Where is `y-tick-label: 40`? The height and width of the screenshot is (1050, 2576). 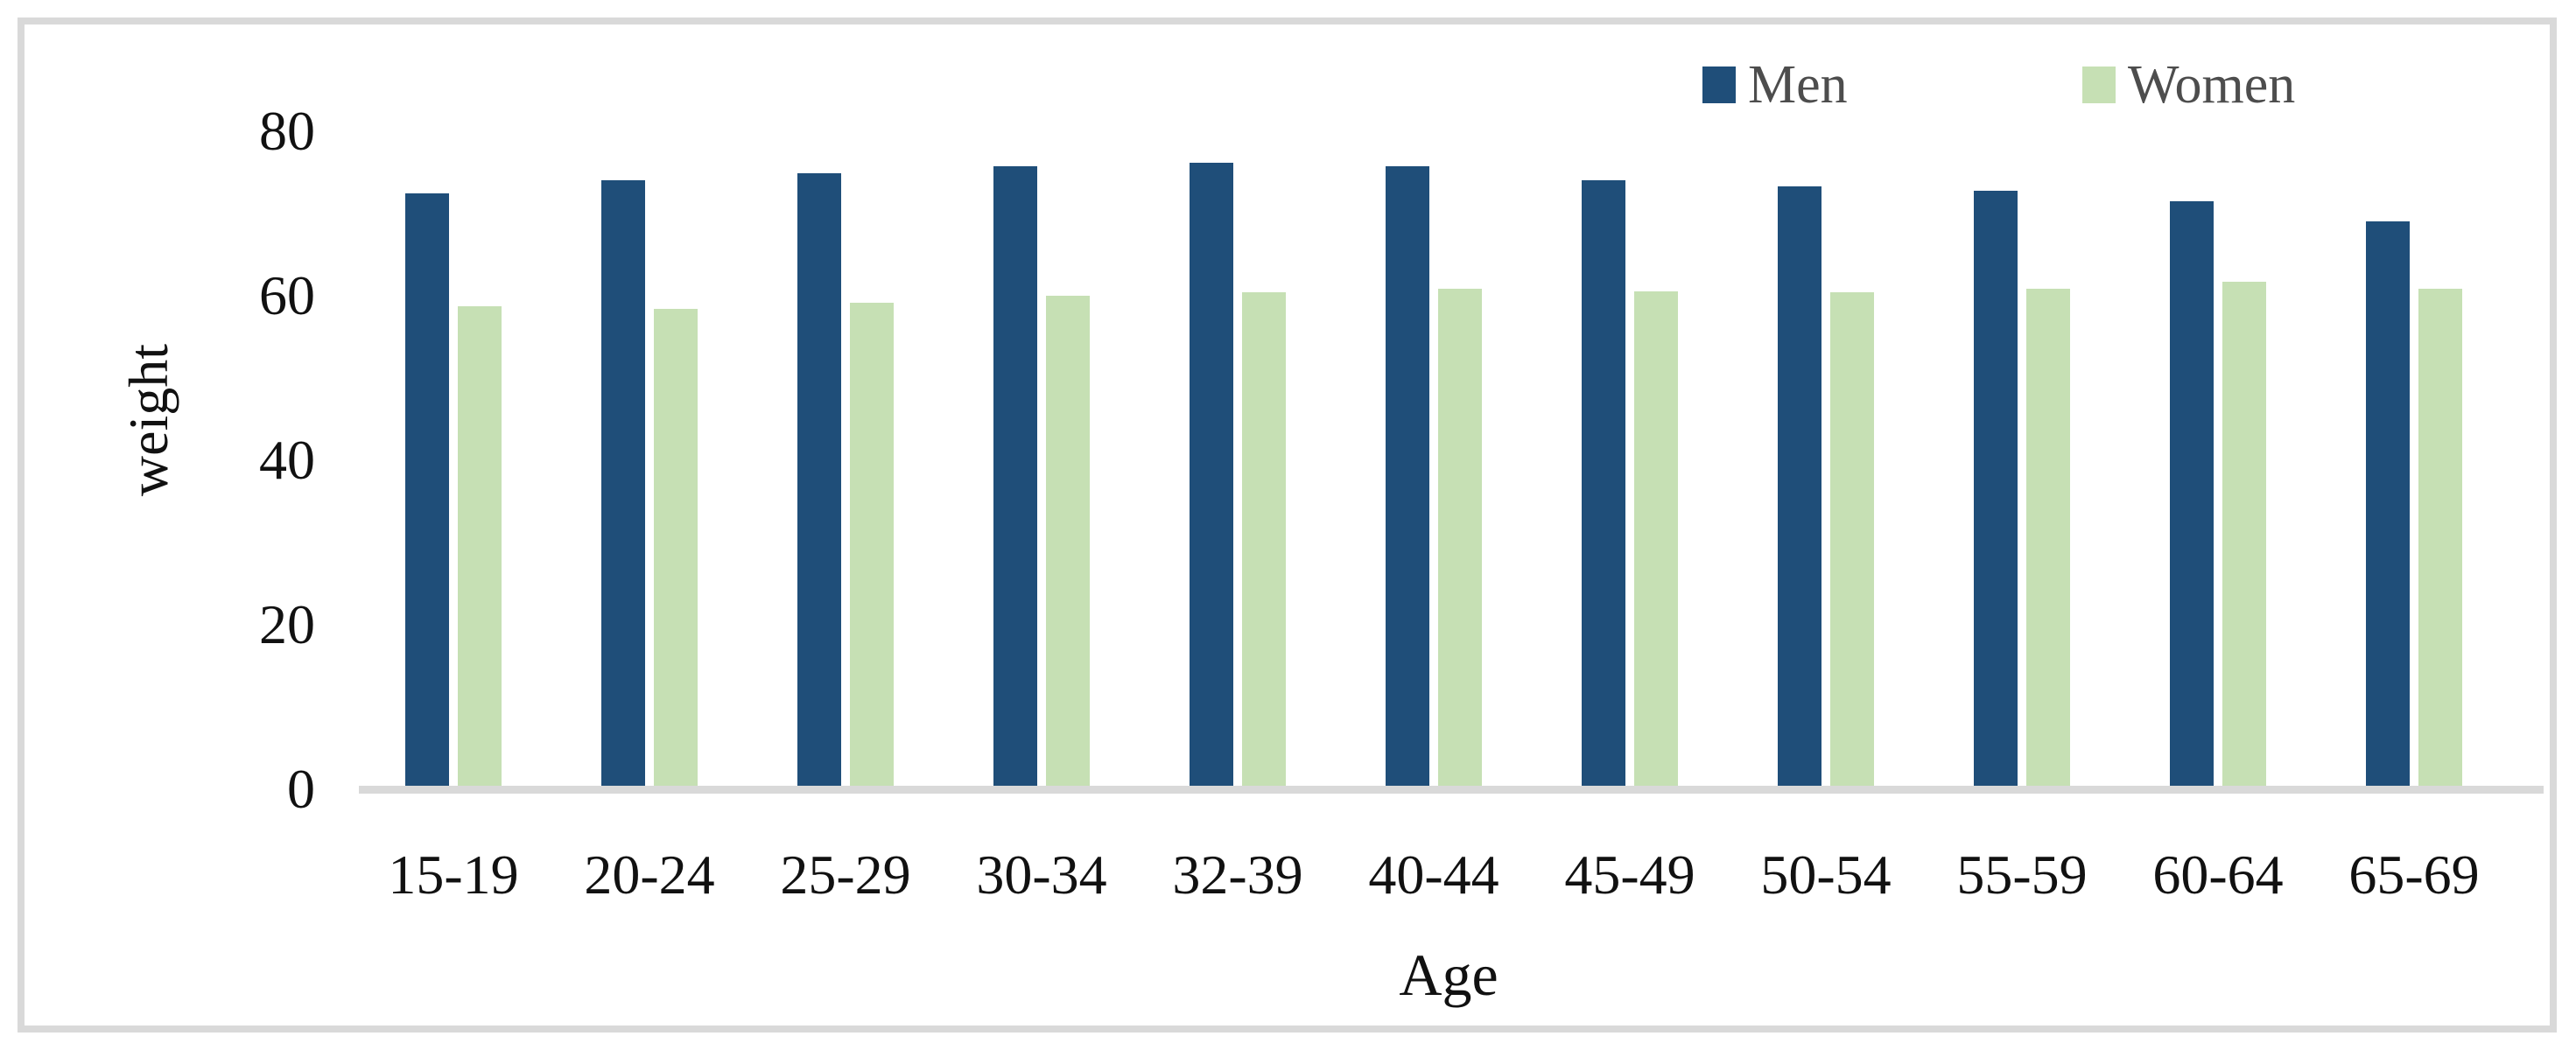 y-tick-label: 40 is located at coordinates (287, 460).